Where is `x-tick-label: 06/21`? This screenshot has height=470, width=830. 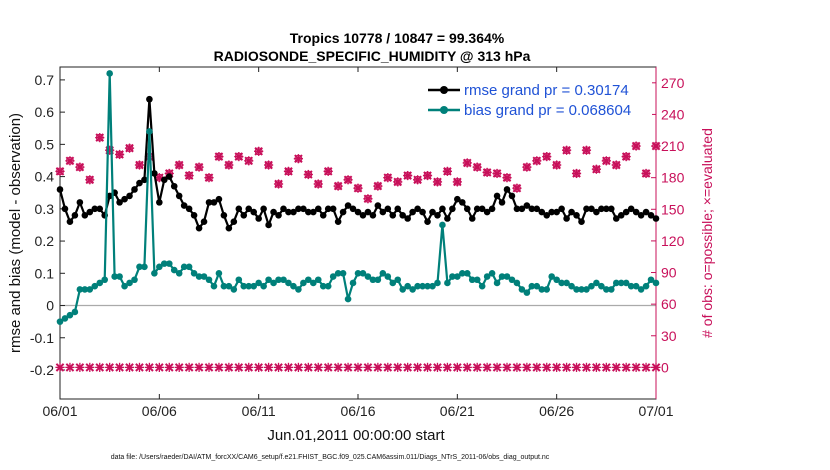
x-tick-label: 06/21 is located at coordinates (457, 411).